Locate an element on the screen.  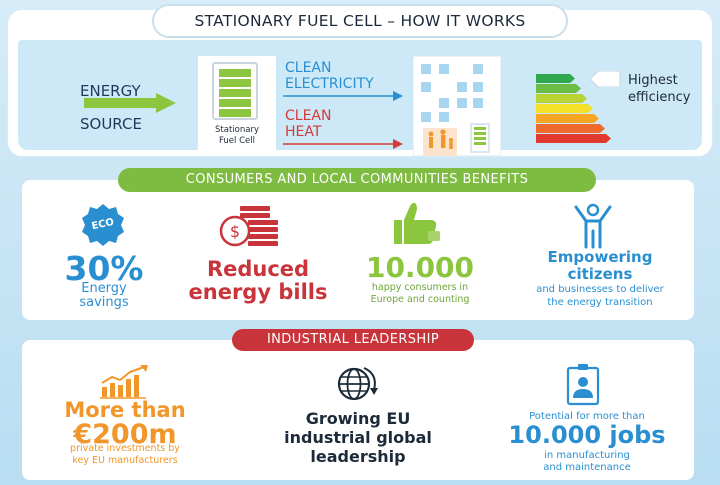
reduced-bills-line2: energy bills is located at coordinates (258, 292).